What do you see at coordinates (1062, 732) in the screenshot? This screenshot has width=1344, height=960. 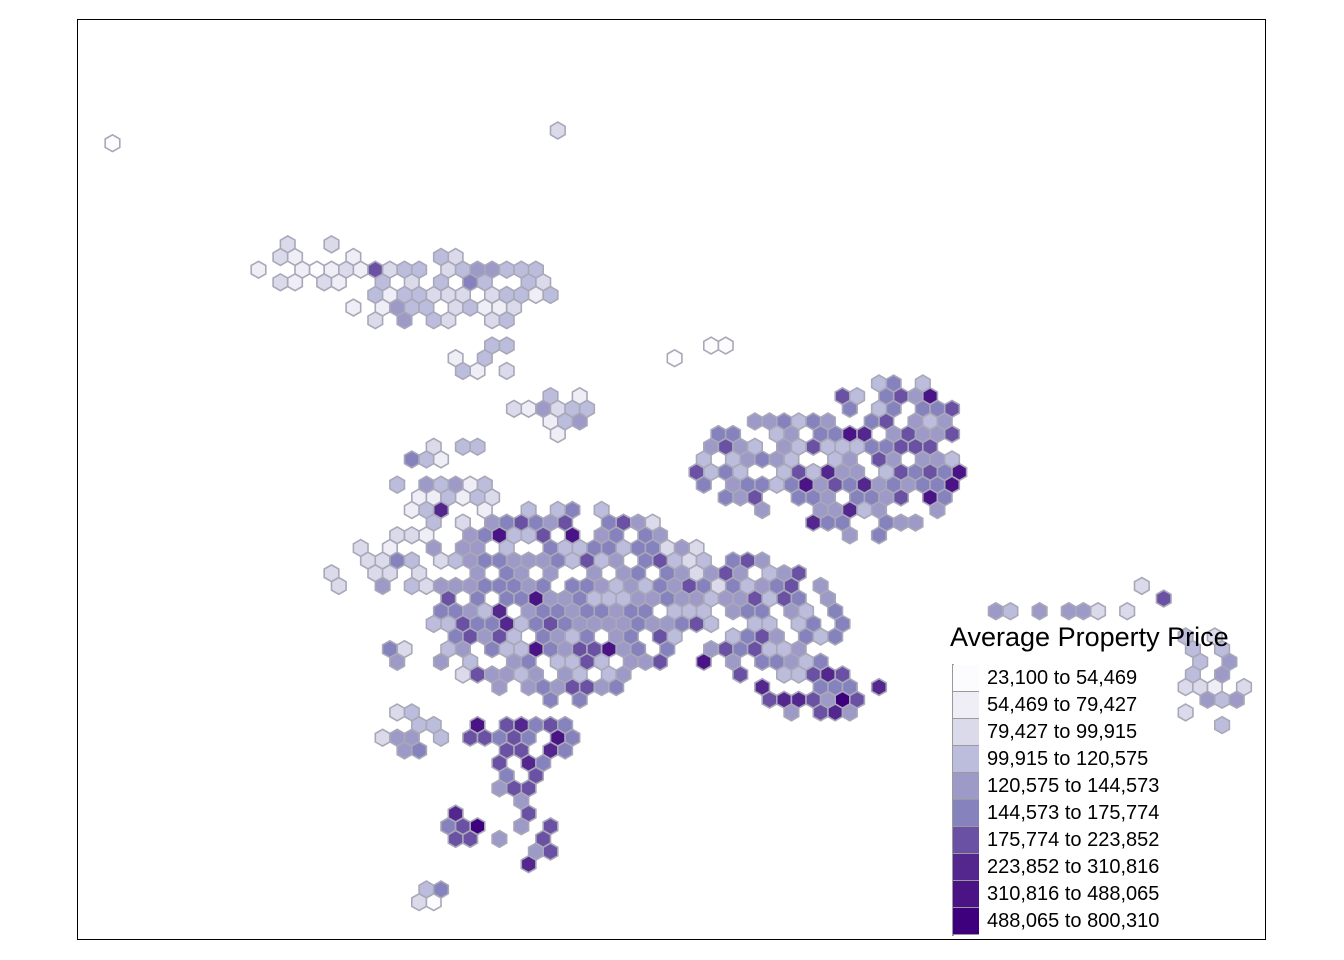 I see `legend-label: 79,427 to 99,915` at bounding box center [1062, 732].